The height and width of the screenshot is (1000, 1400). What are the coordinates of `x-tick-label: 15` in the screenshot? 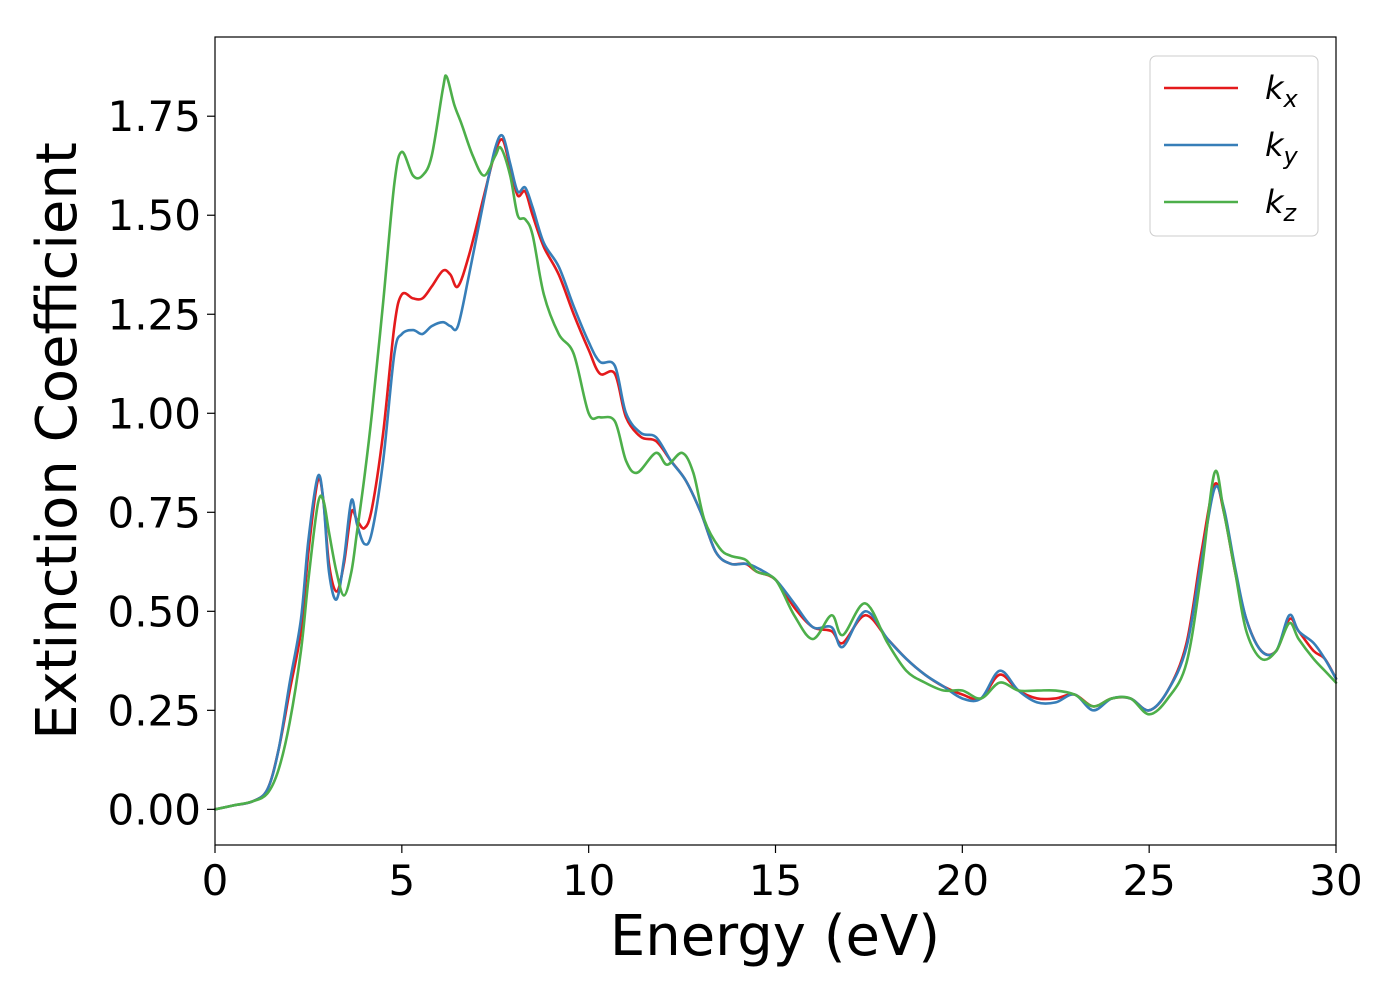 It's located at (775, 880).